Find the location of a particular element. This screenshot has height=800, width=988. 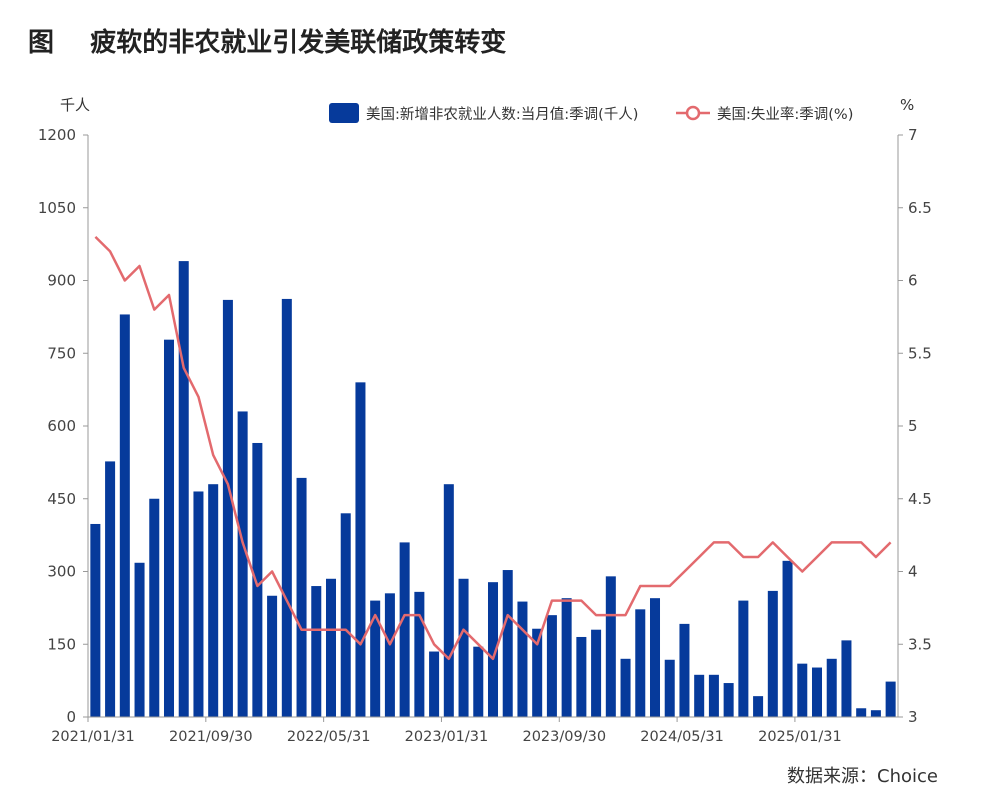

bar-2022/12 is located at coordinates (434, 684).